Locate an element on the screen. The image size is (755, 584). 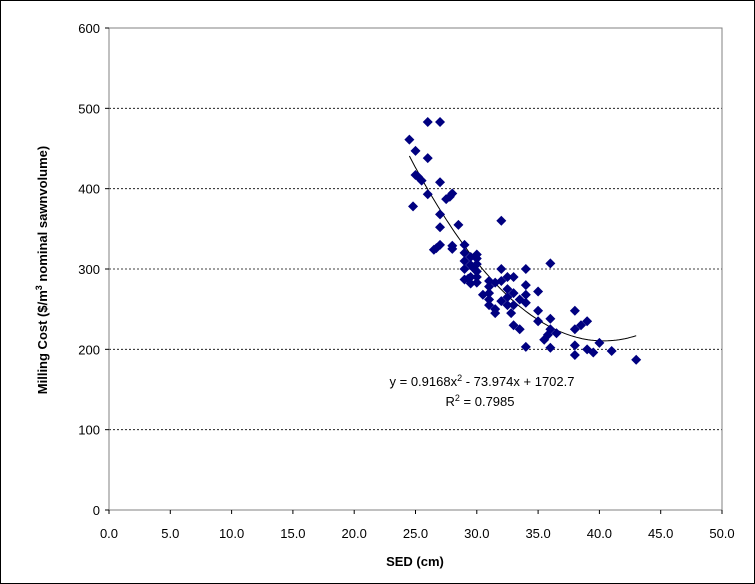
y-tick-label: 500 is located at coordinates (89, 108).